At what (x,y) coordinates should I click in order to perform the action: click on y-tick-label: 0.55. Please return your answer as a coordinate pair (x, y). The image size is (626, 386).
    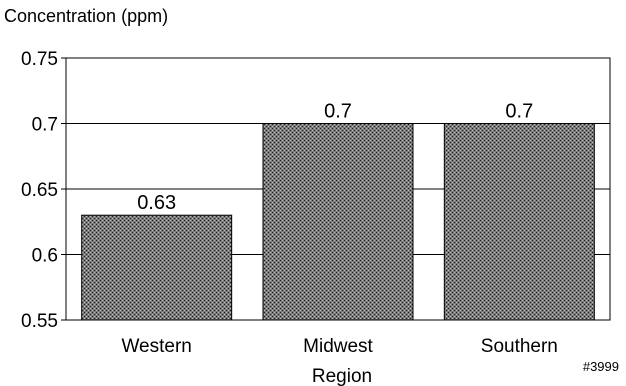
    Looking at the image, I should click on (39, 321).